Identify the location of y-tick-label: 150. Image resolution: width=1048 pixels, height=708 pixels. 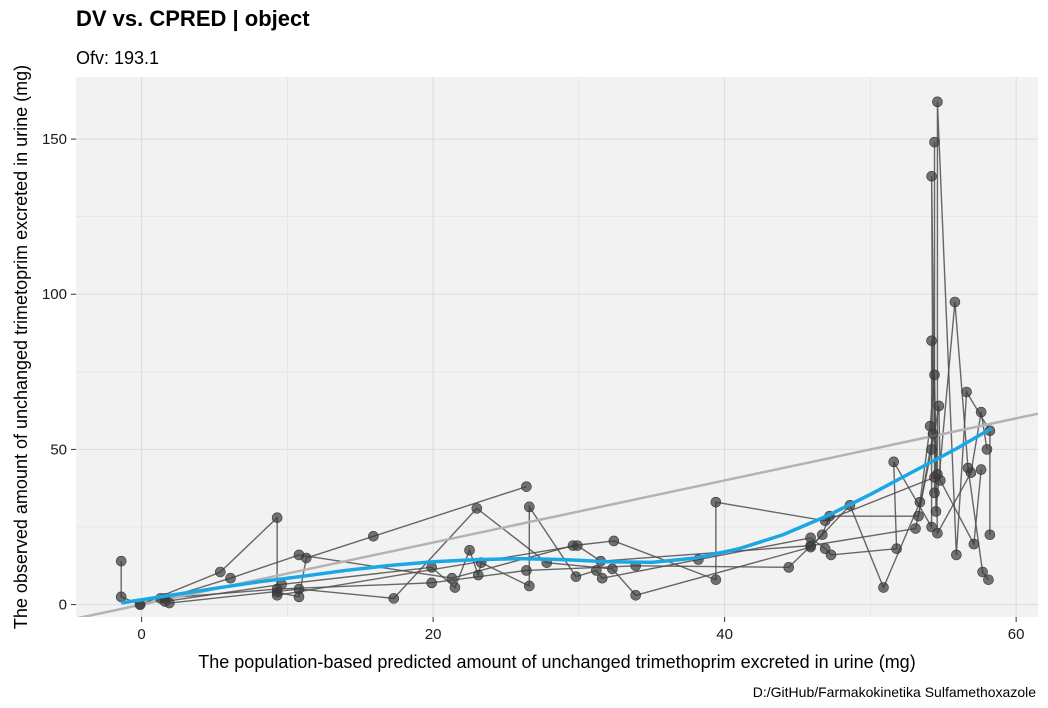
(54, 139).